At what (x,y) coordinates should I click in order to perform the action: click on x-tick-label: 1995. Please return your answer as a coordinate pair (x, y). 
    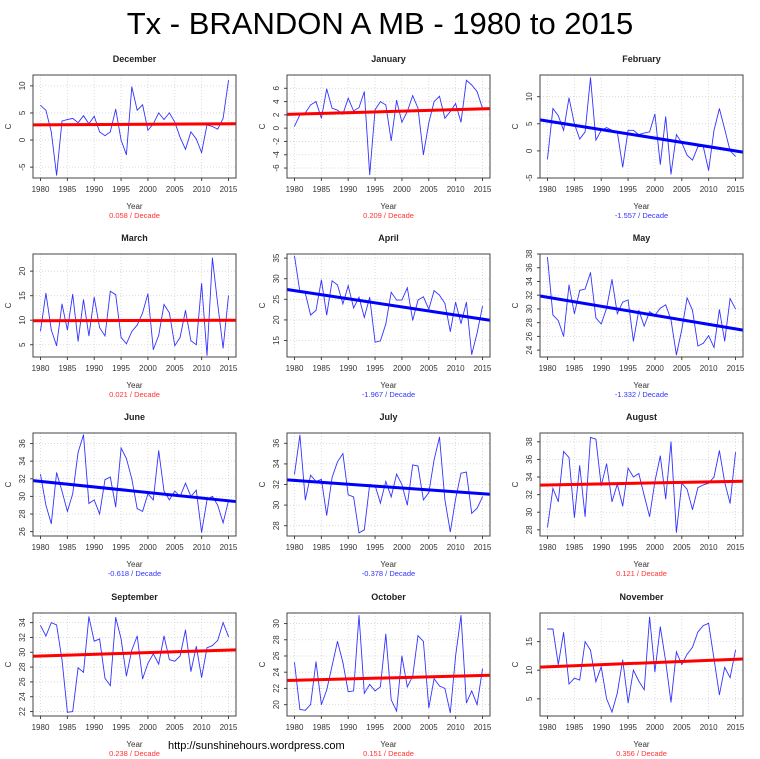
    Looking at the image, I should click on (121, 189).